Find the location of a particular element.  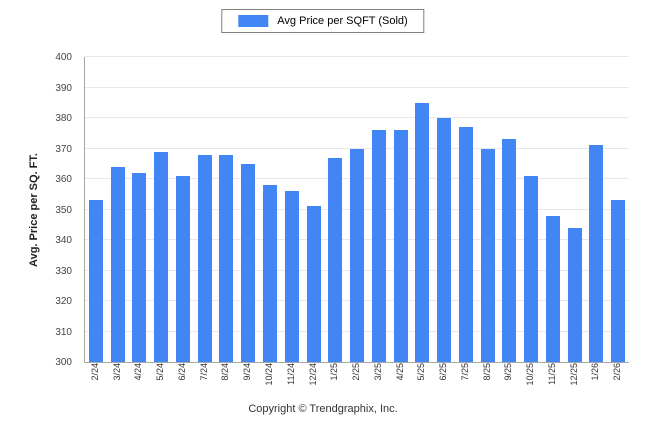

x-tick-label: 12/24 is located at coordinates (312, 374).